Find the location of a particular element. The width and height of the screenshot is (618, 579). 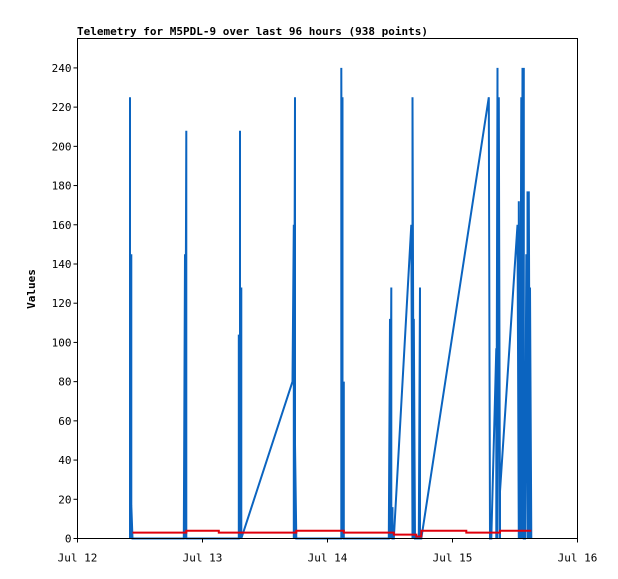

y-axis-label: Values is located at coordinates (31, 289).